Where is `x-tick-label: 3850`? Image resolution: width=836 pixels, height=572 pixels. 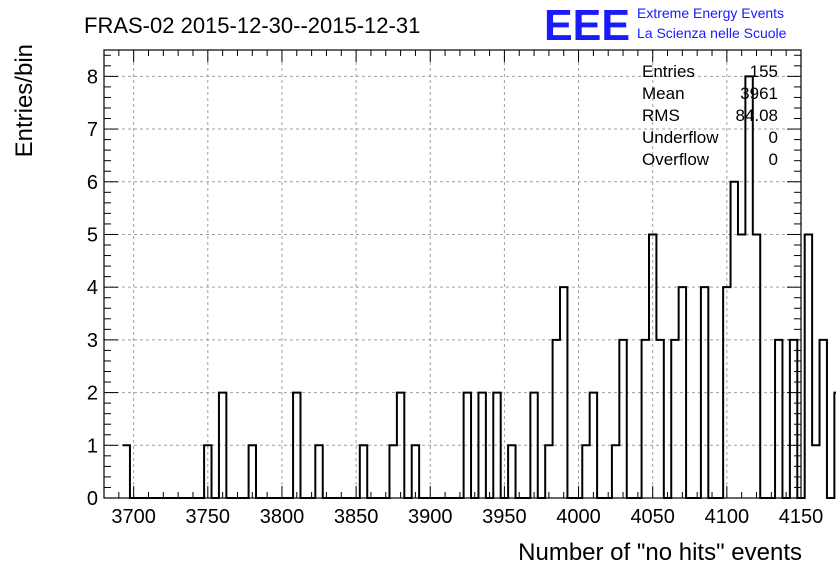 x-tick-label: 3850 is located at coordinates (356, 517).